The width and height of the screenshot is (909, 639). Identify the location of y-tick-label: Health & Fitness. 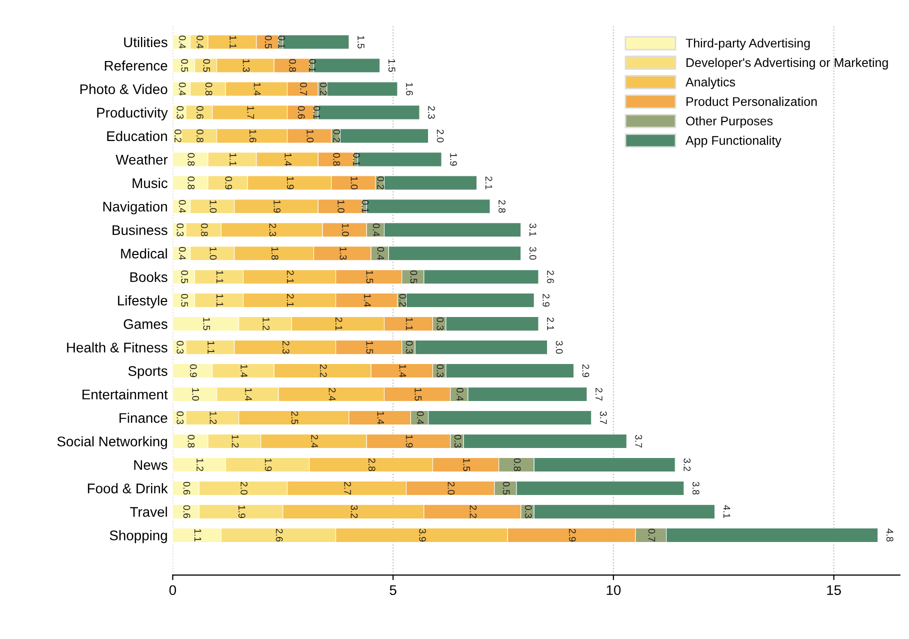
(117, 347).